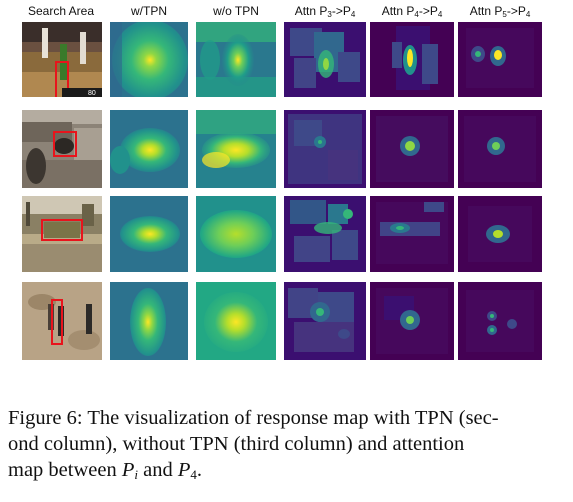 This screenshot has height=502, width=573. What do you see at coordinates (129, 470) in the screenshot?
I see `math-p-i: Pi` at bounding box center [129, 470].